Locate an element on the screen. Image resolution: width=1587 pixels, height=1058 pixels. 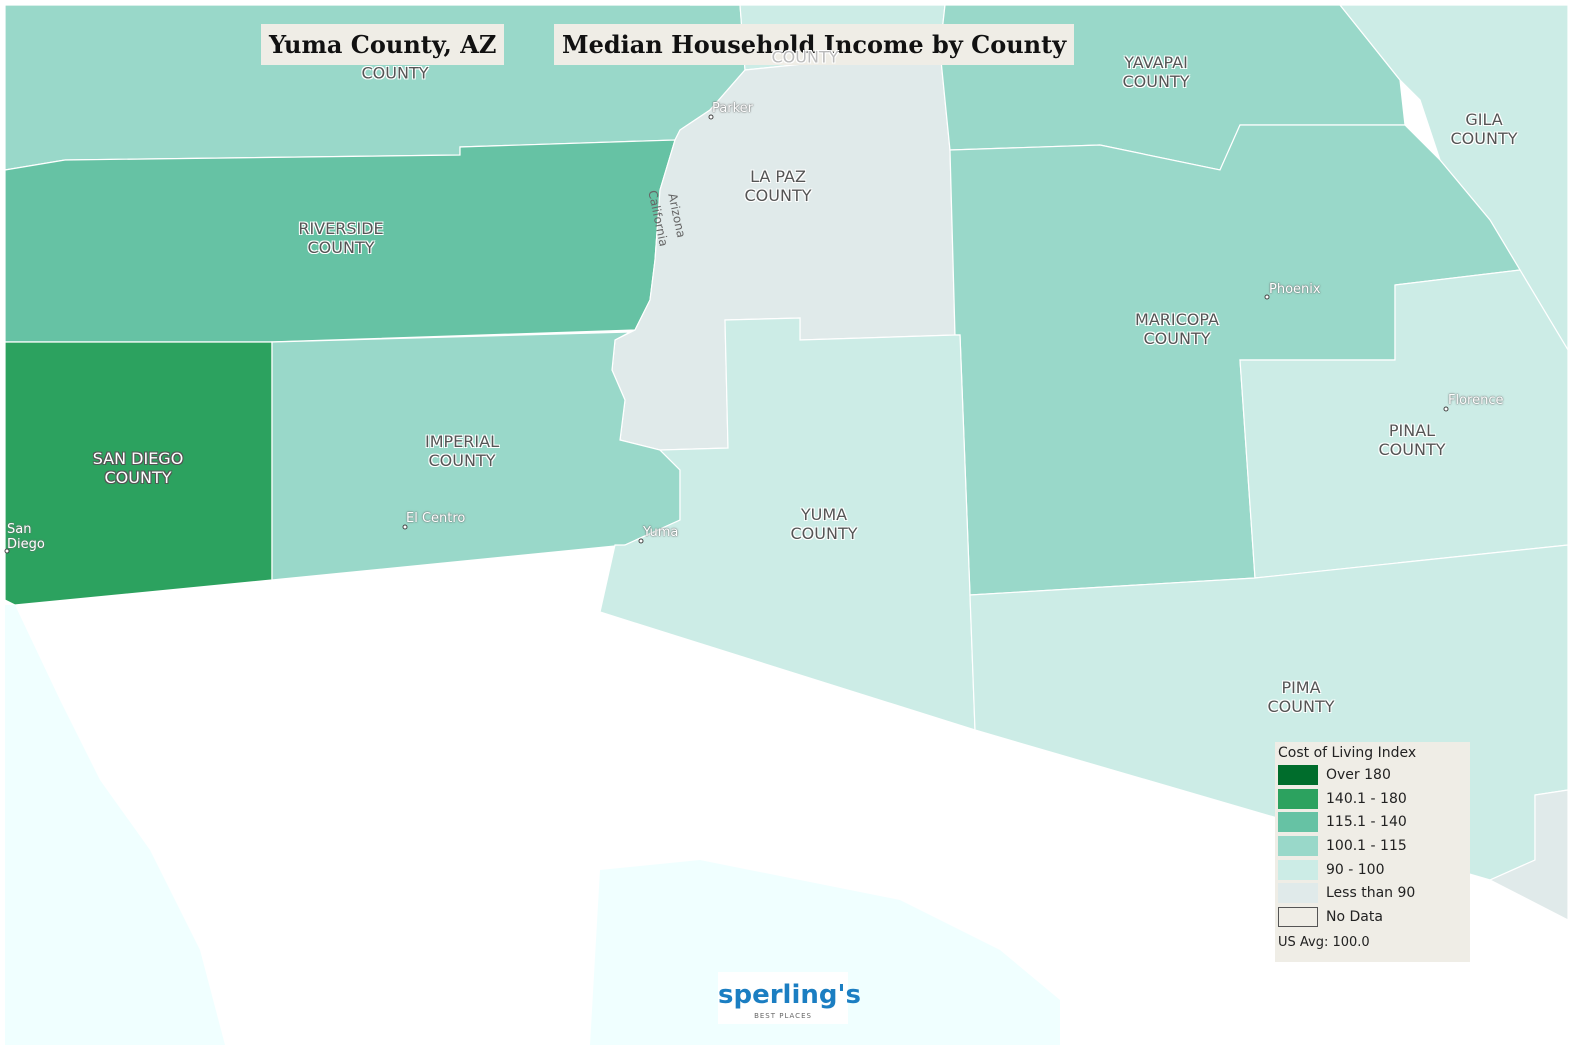
legend-label: No Data is located at coordinates (1354, 916).